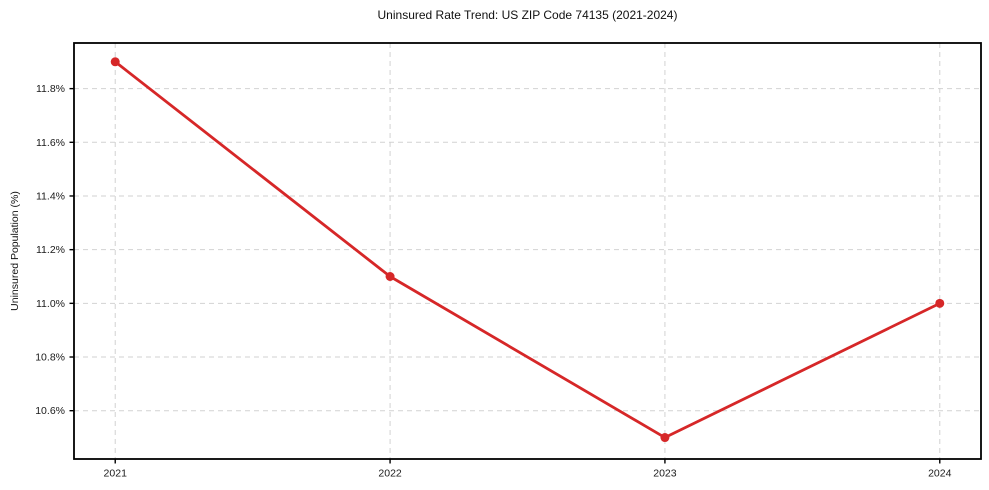 Image resolution: width=989 pixels, height=490 pixels. Describe the element at coordinates (50, 250) in the screenshot. I see `y-tick-label: 11.2%` at that location.